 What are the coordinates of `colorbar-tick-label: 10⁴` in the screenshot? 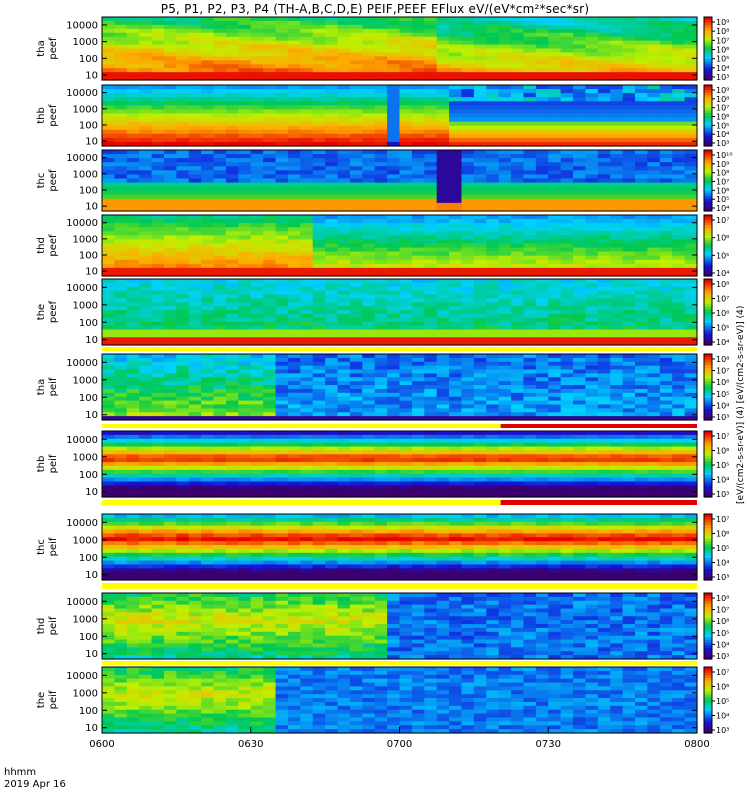 It's located at (722, 405).